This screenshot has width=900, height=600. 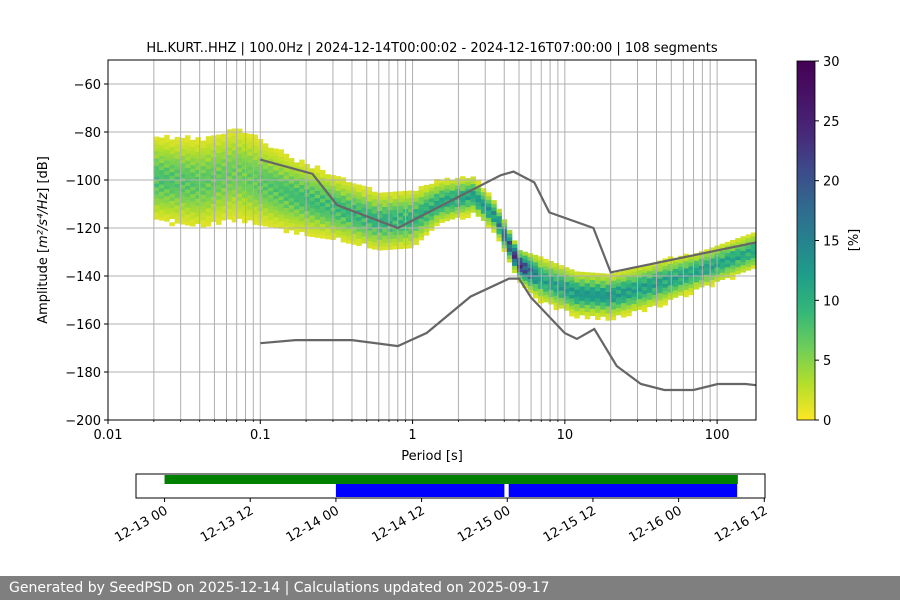 I want to click on y-axis-label-prefix: Amplitude [, so click(x=43, y=286).